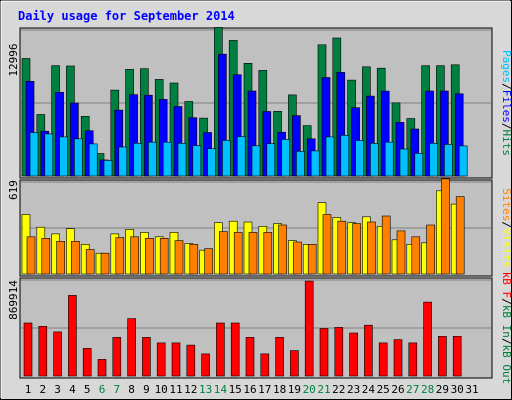 The image size is (512, 400). What do you see at coordinates (506, 224) in the screenshot?
I see `legend-middle-part-1: /` at bounding box center [506, 224].